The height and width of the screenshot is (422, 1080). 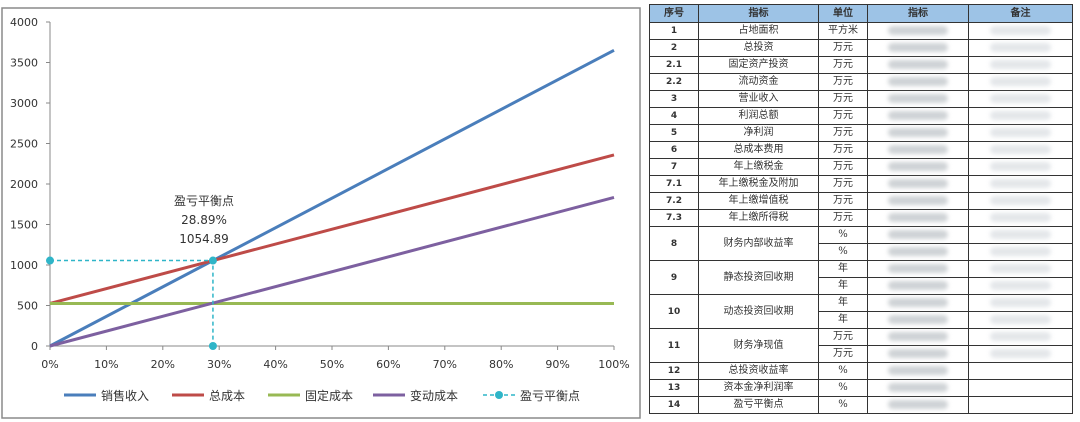 I want to click on x-tick-label: 30%, so click(x=219, y=364).